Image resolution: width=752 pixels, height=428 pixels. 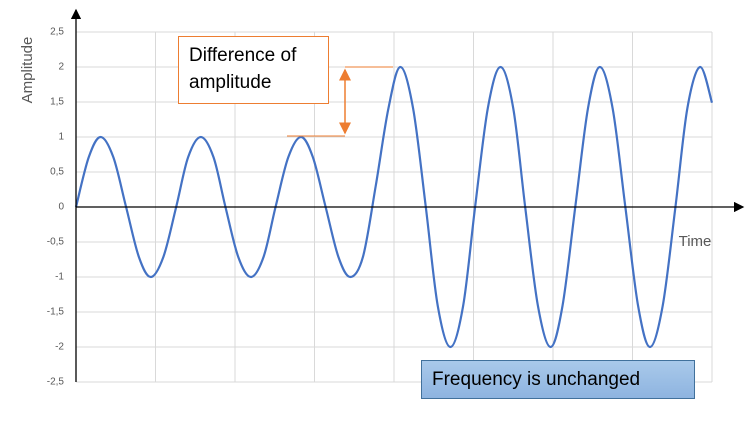 What do you see at coordinates (61, 137) in the screenshot?
I see `y-tick-label: 1` at bounding box center [61, 137].